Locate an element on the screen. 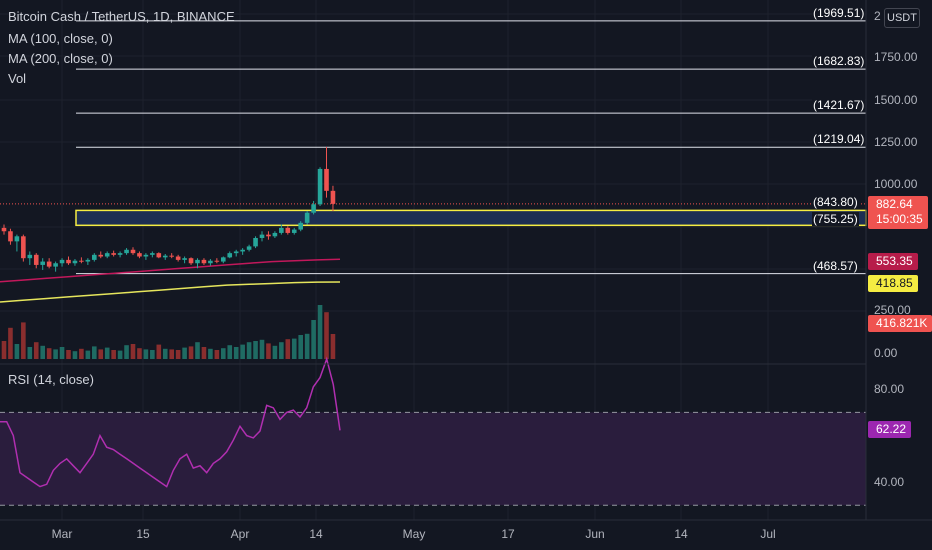 This screenshot has height=550, width=932. ma100-line is located at coordinates (170, 270).